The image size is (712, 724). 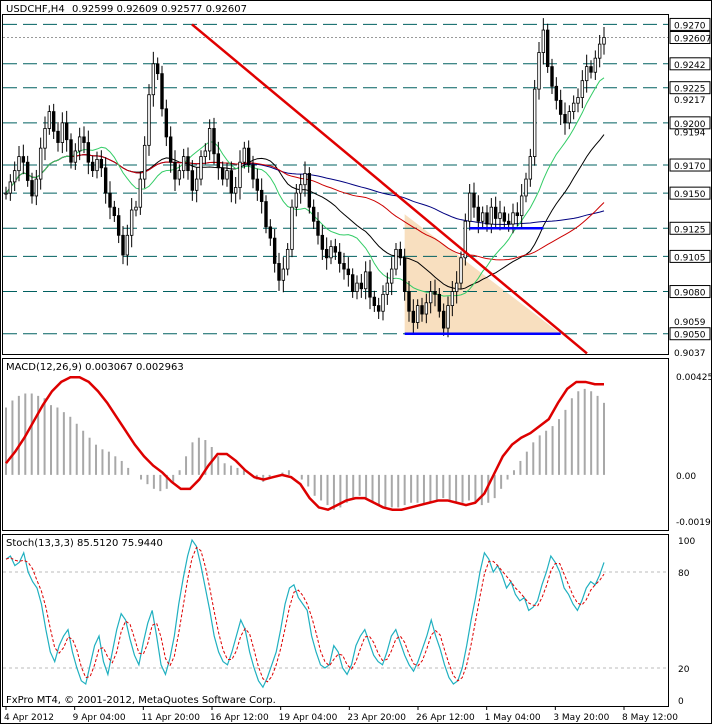 I want to click on stoch-title: Stoch(13,3,3) 85.5120 75.9440, so click(x=84, y=543).